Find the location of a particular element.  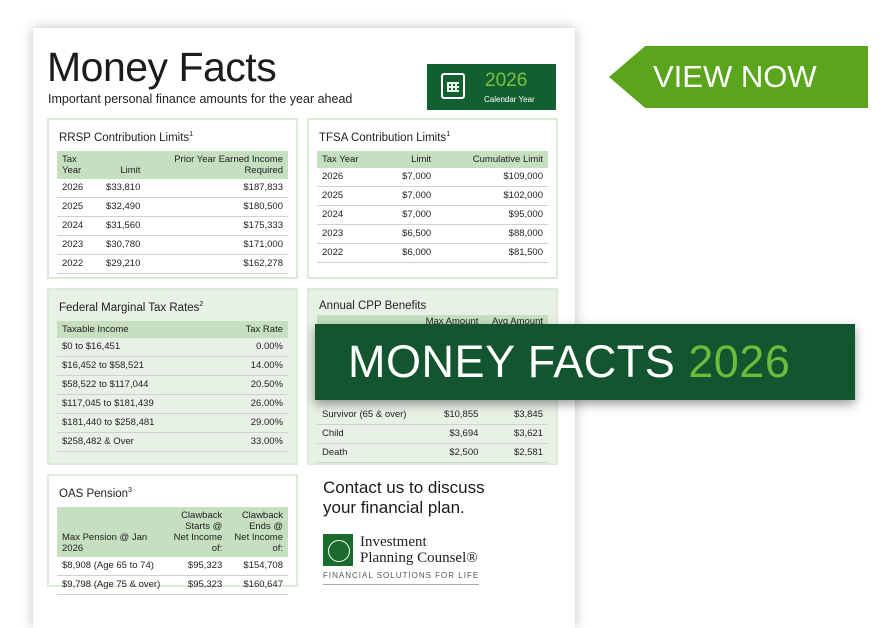

rrsp-title: RRSP Contribution Limits1 is located at coordinates (173, 136).